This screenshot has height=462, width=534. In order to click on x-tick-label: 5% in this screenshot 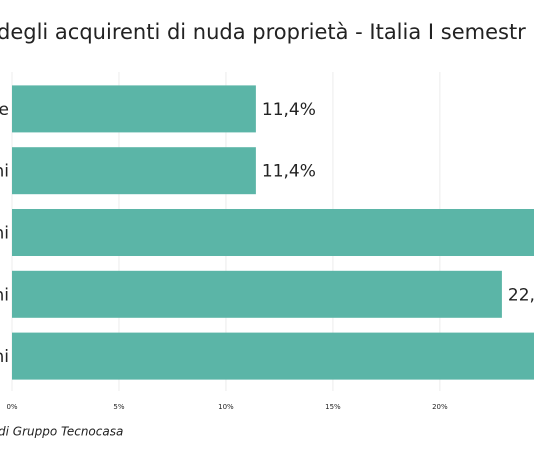, I will do `click(118, 407)`.